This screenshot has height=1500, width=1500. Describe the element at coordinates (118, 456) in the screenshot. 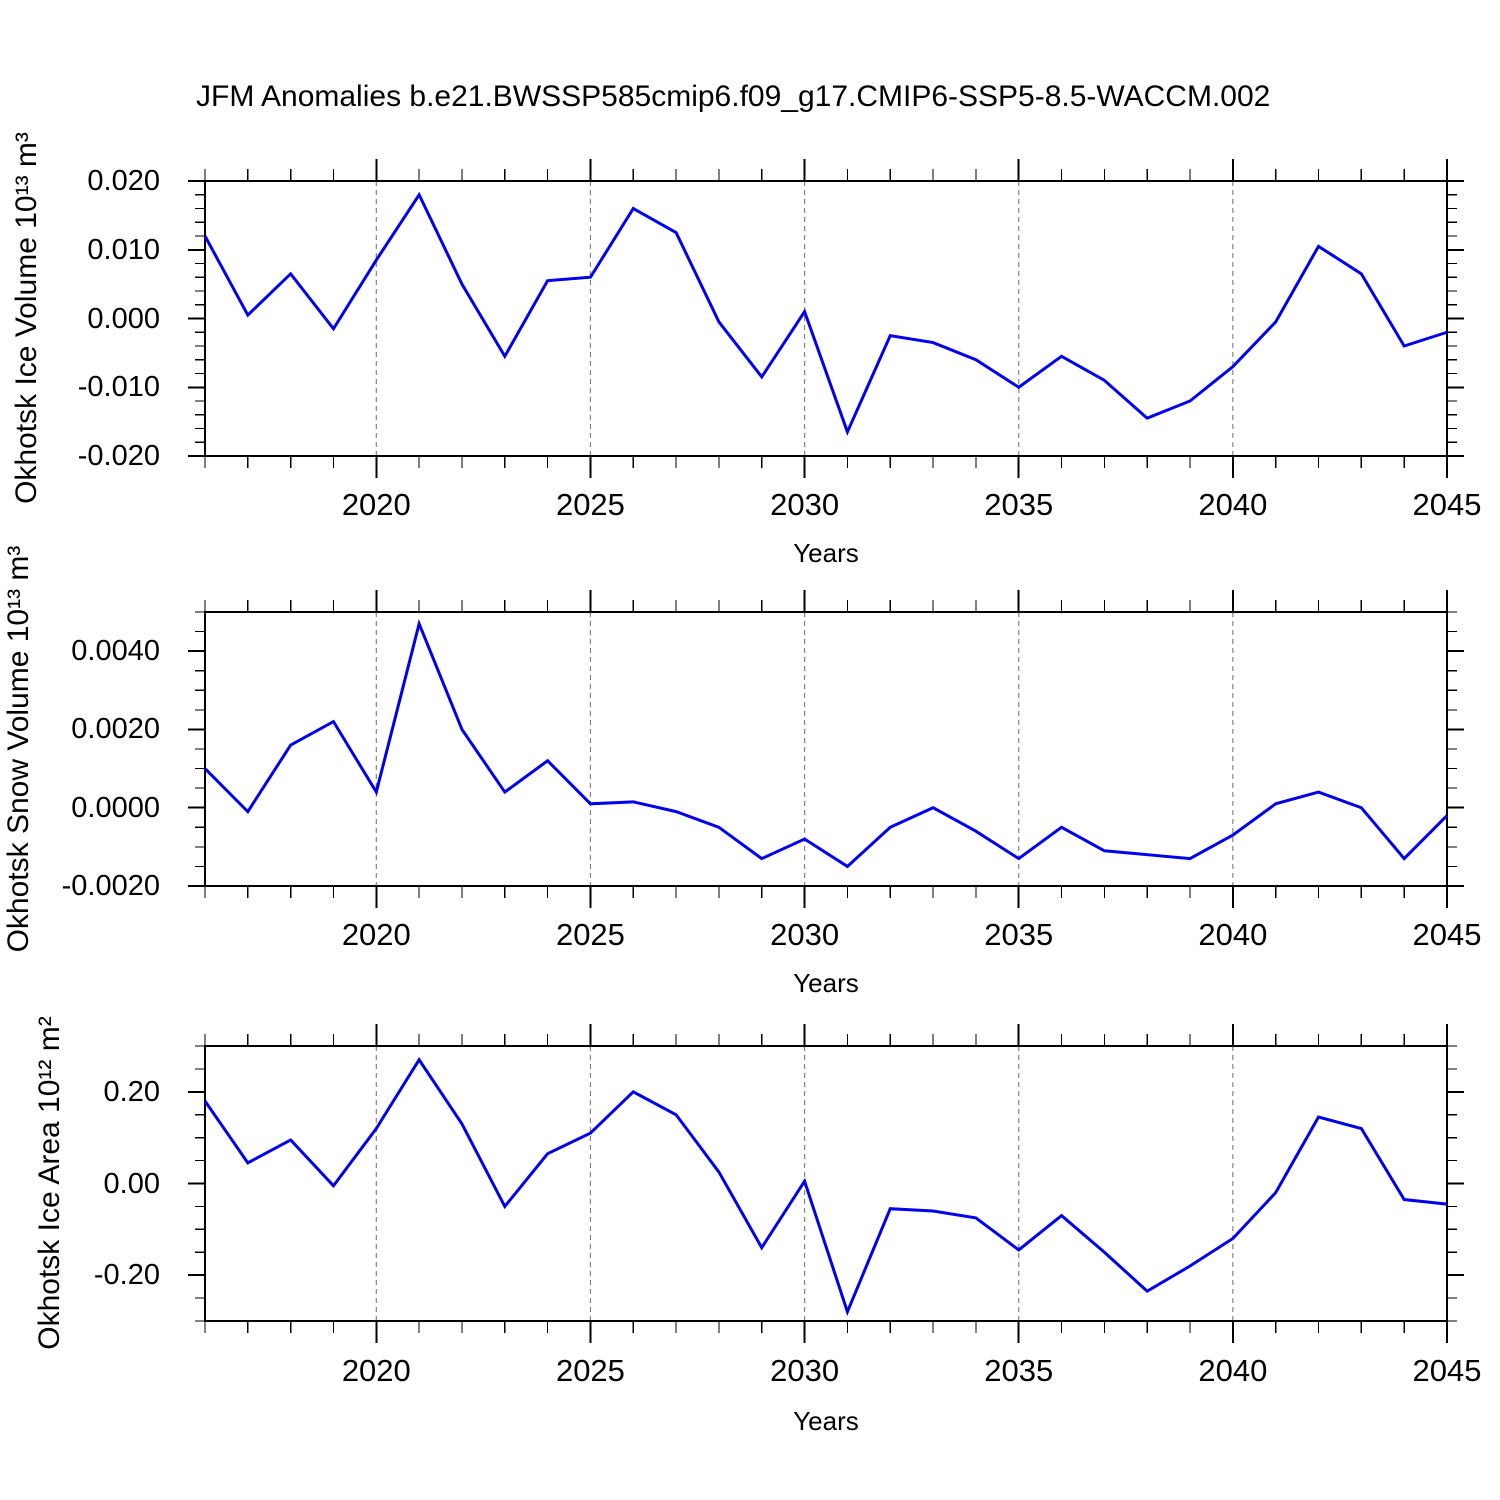

I see `y-tick-label: -0.020` at that location.